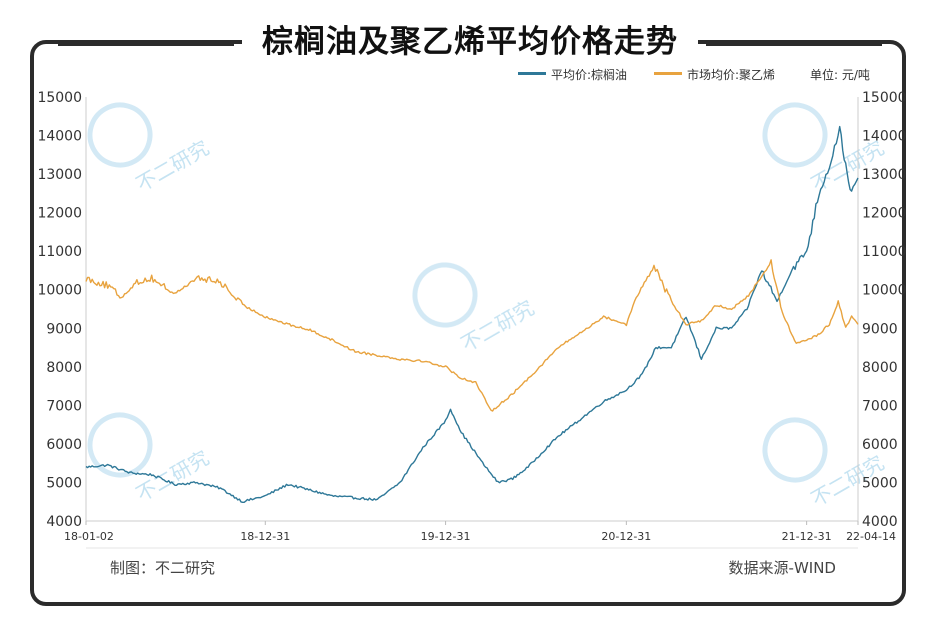  What do you see at coordinates (532, 73) in the screenshot?
I see `legend-swatch-palm` at bounding box center [532, 73].